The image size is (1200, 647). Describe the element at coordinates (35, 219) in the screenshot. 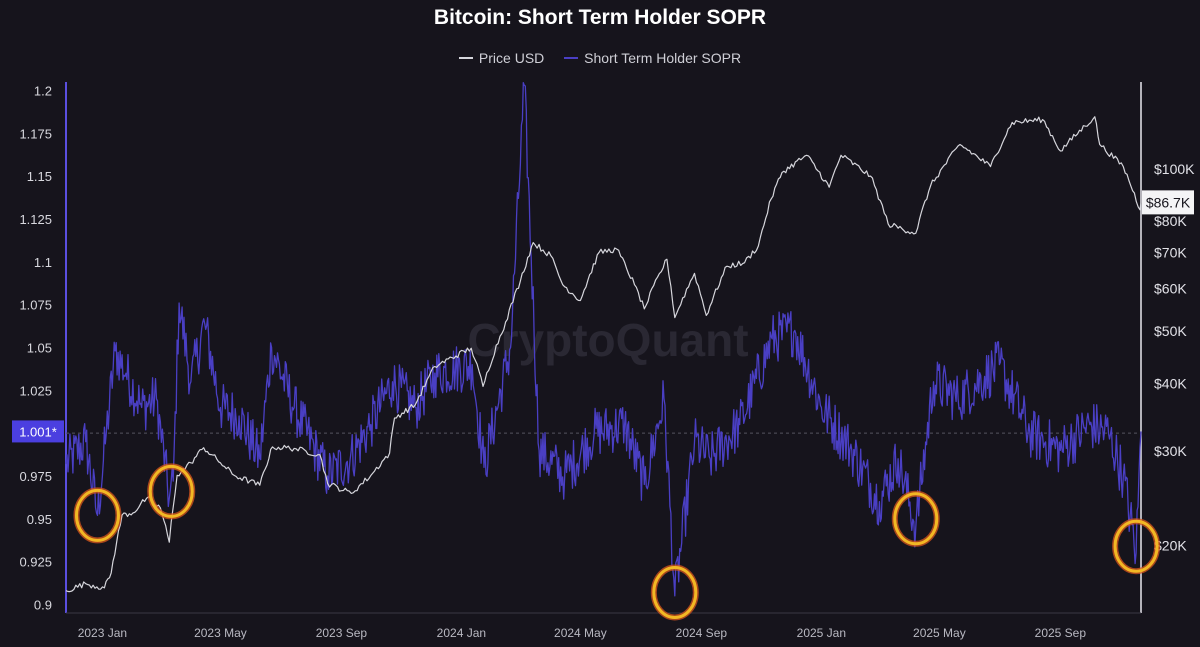

I see `y-left-tick-label: 1.125` at that location.